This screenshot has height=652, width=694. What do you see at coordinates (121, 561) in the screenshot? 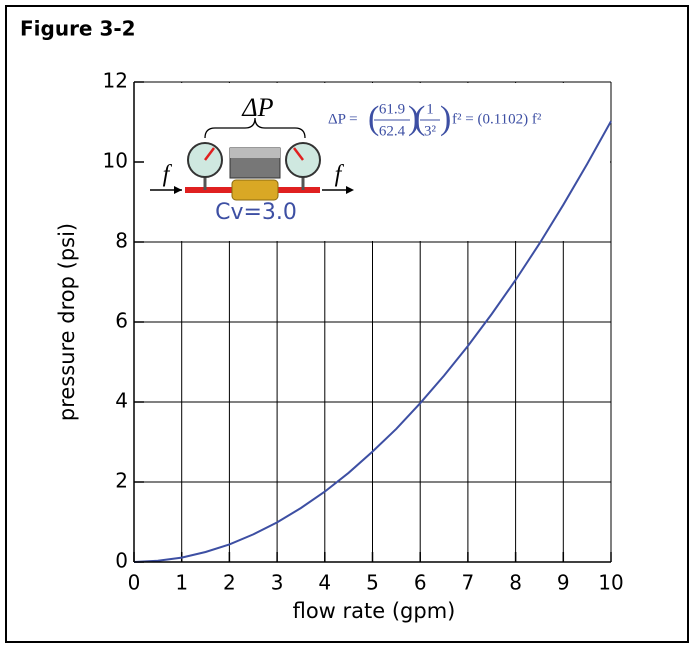
I see `y-tick-label: 0` at bounding box center [121, 561].